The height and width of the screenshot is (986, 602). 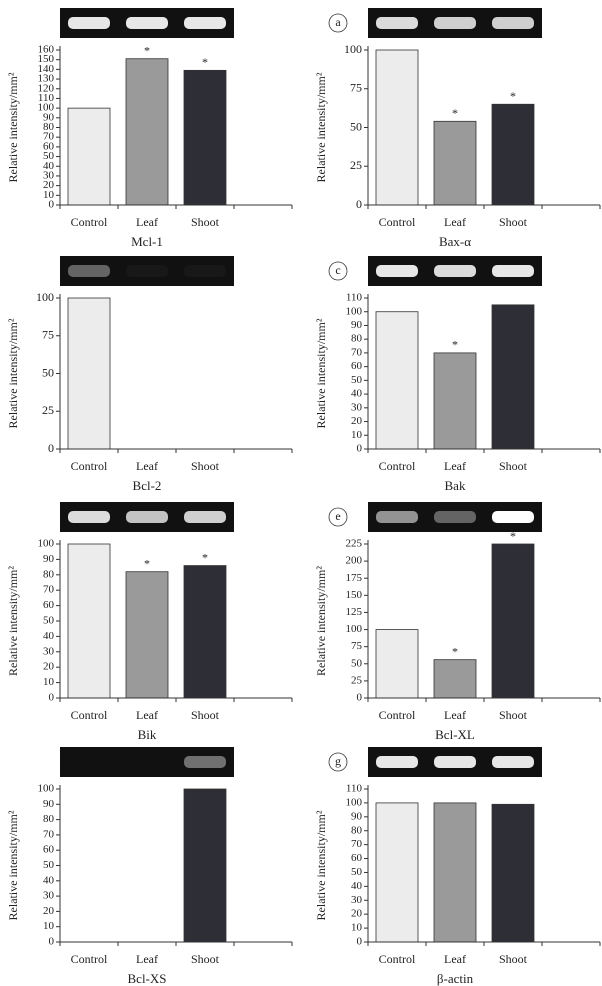 I want to click on panel-letter: c, so click(x=337, y=270).